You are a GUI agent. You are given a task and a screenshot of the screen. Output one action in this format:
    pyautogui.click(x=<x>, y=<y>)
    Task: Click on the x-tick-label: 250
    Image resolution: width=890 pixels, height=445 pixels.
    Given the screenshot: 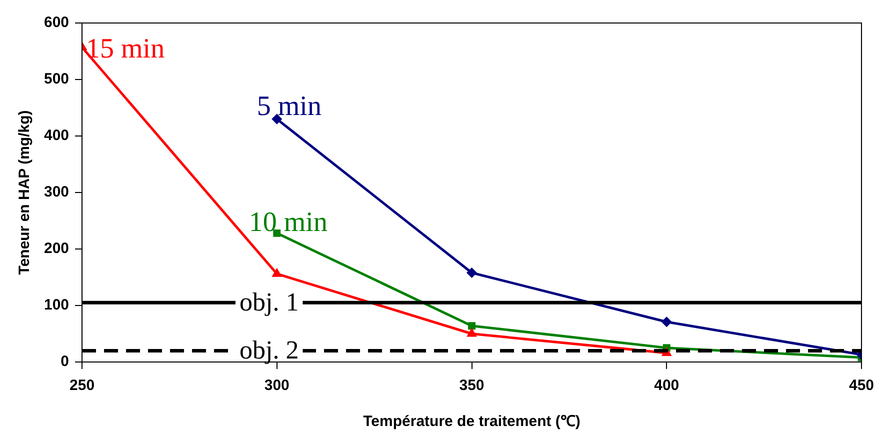 What is the action you would take?
    pyautogui.click(x=82, y=385)
    